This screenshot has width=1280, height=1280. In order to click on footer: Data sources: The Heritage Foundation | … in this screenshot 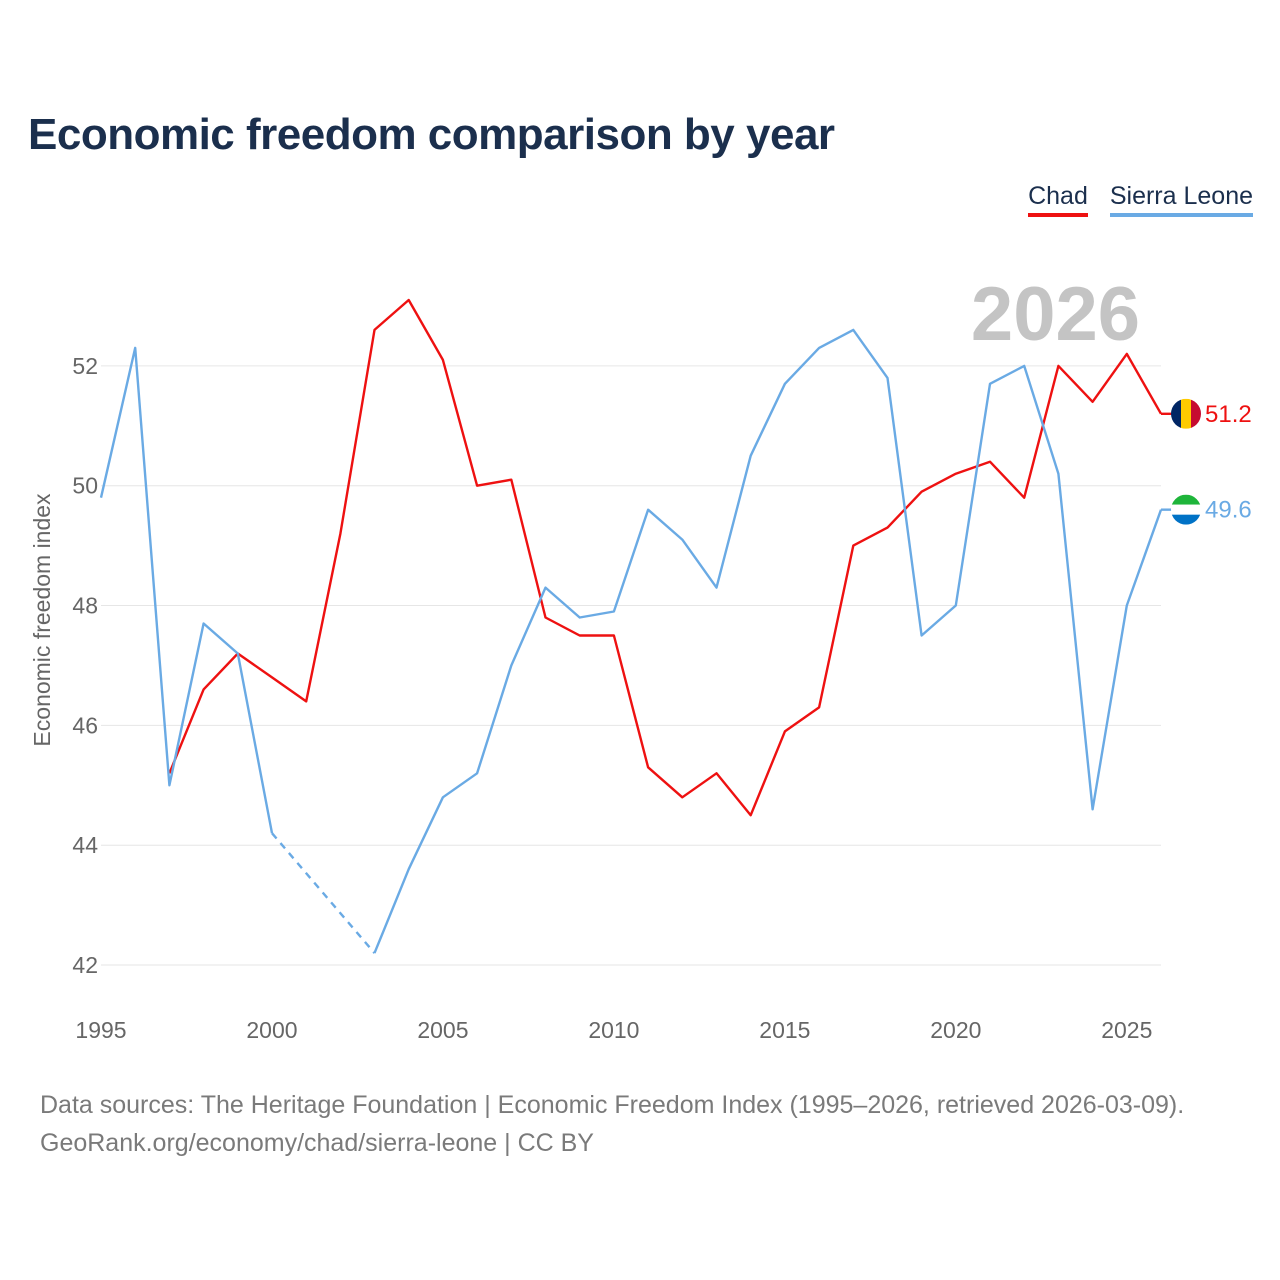, I will do `click(612, 1124)`.